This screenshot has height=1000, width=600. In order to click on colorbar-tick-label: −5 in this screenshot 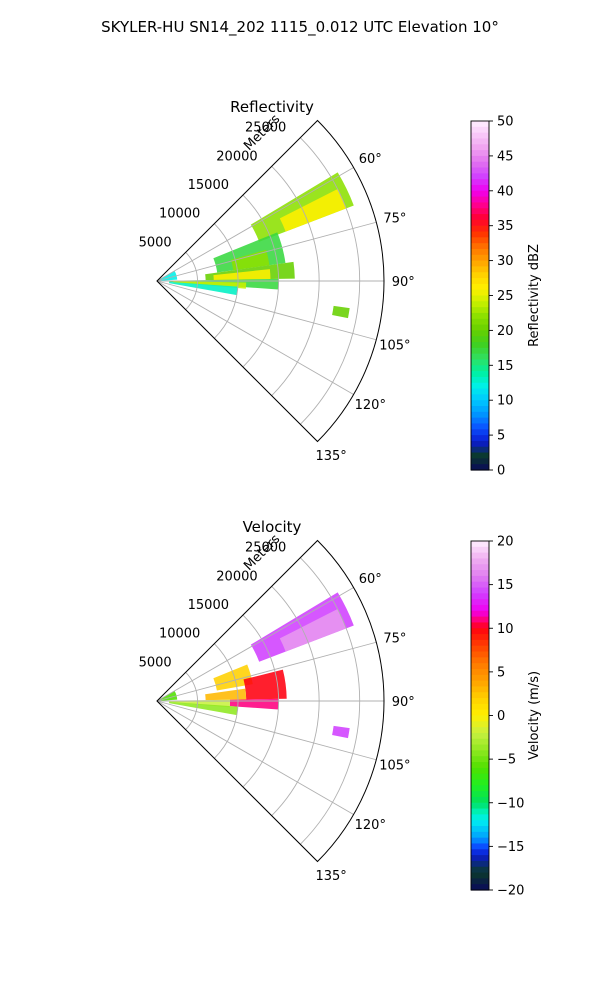, I will do `click(506, 760)`.